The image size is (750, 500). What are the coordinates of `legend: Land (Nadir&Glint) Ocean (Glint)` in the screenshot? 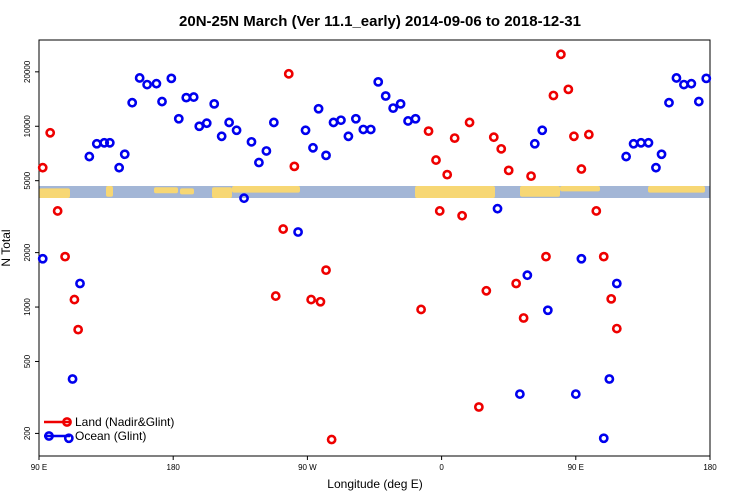 It's located at (109, 429).